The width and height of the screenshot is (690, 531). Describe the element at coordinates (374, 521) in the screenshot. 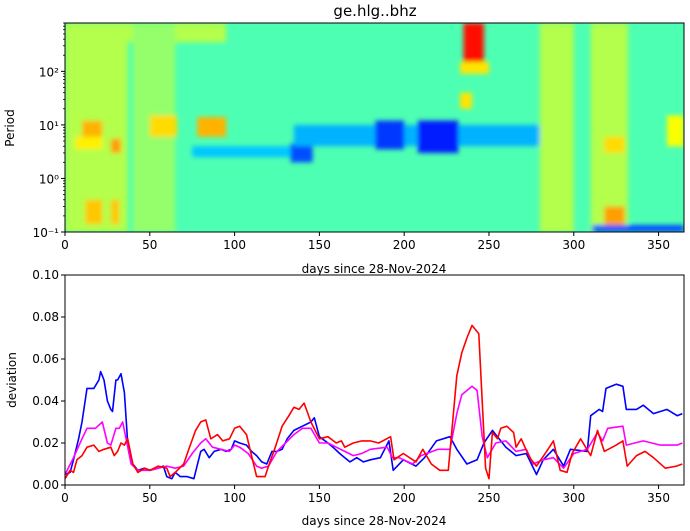

I see `line-plot-xlabel: days since 28-Nov-2024` at that location.